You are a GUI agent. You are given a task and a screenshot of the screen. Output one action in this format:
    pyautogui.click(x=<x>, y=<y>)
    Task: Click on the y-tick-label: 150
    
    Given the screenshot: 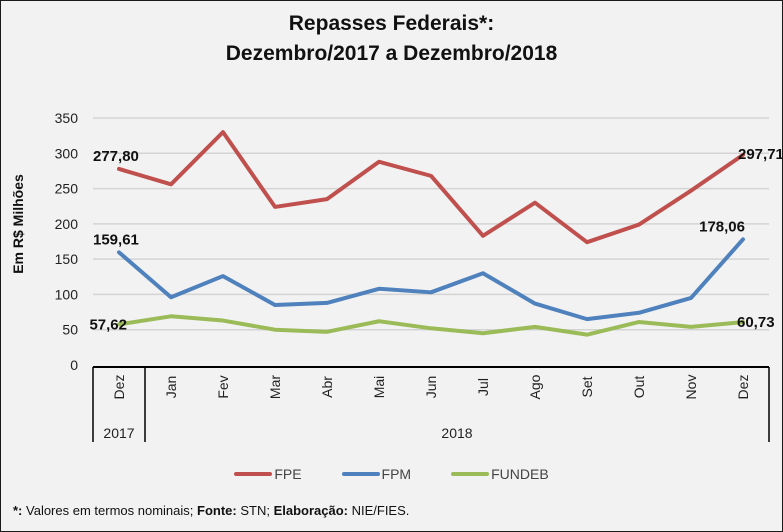 What is the action you would take?
    pyautogui.click(x=67, y=259)
    